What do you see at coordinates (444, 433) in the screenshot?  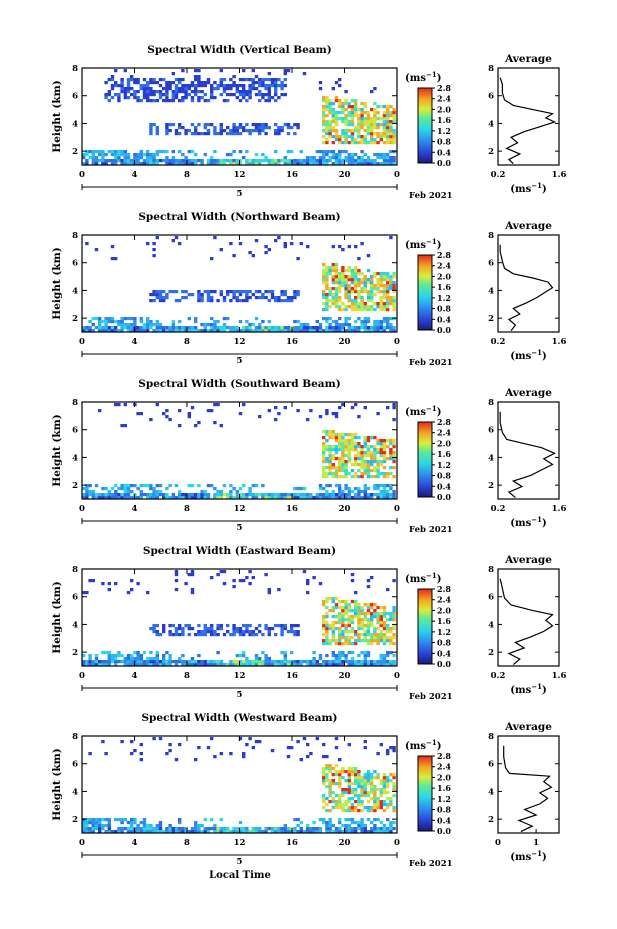 I see `colorbar-tick-label: 2.4` at bounding box center [444, 433].